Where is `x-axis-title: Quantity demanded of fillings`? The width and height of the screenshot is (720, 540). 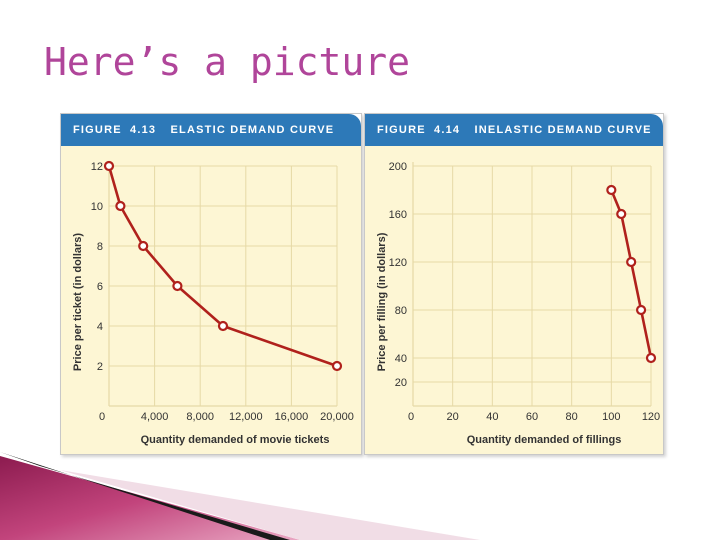
x-axis-title: Quantity demanded of fillings is located at coordinates (544, 440).